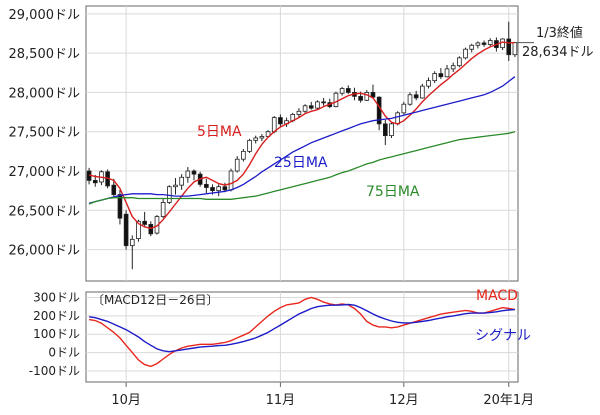  I want to click on price-tick-label: 28,000ドル, so click(45, 93).